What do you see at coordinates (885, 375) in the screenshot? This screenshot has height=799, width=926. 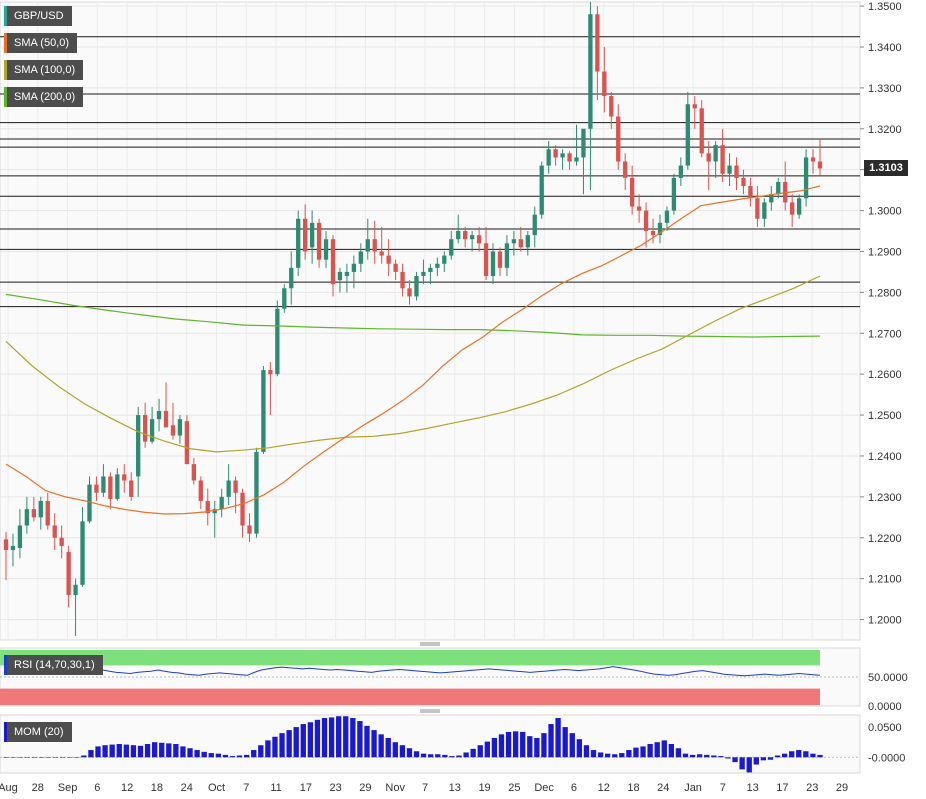 I see `price-y-tick-label: 1.2600` at bounding box center [885, 375].